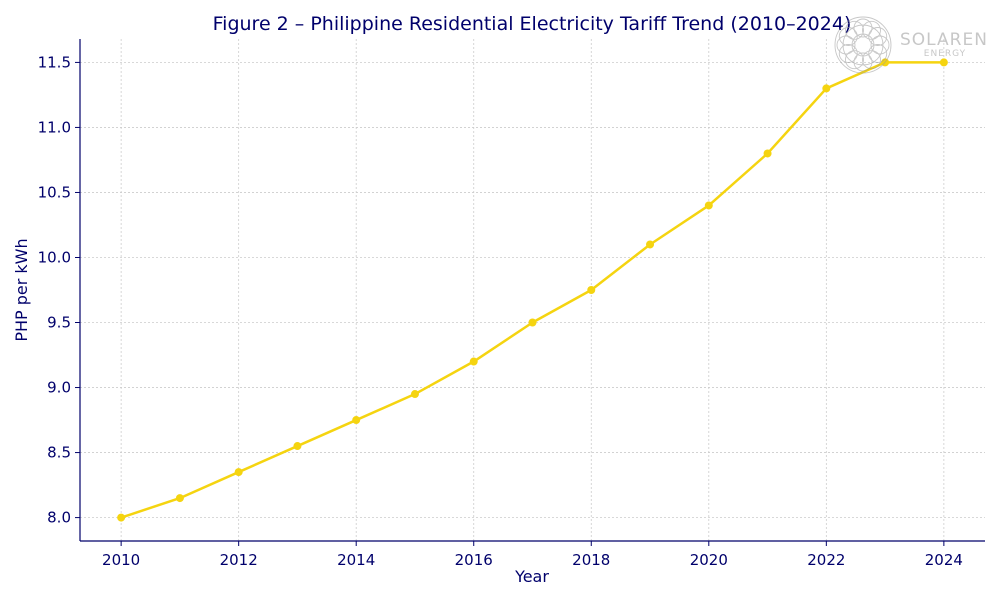 The image size is (1000, 600). What do you see at coordinates (21, 289) in the screenshot?
I see `y-axis-label: PHP per kWh` at bounding box center [21, 289].